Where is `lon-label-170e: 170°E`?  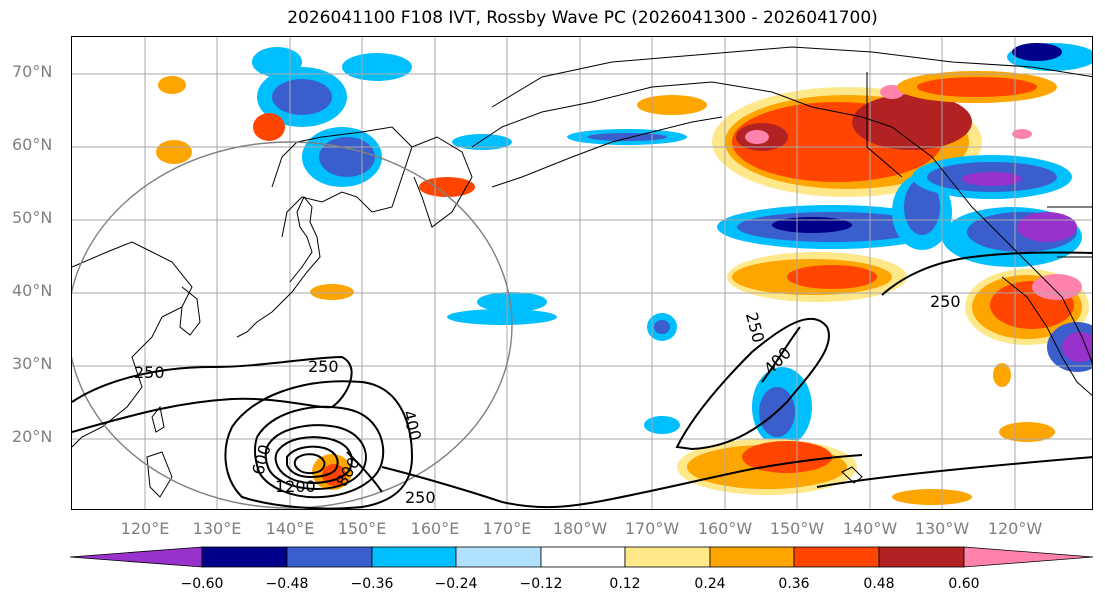
lon-label-170e: 170°E is located at coordinates (507, 528).